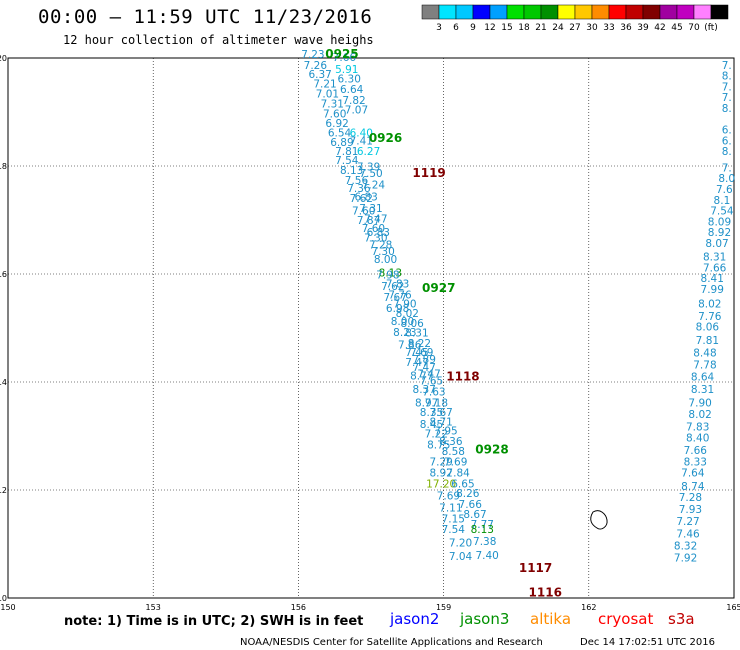  Describe the element at coordinates (608, 28) in the screenshot. I see `legend-label: 33` at that location.